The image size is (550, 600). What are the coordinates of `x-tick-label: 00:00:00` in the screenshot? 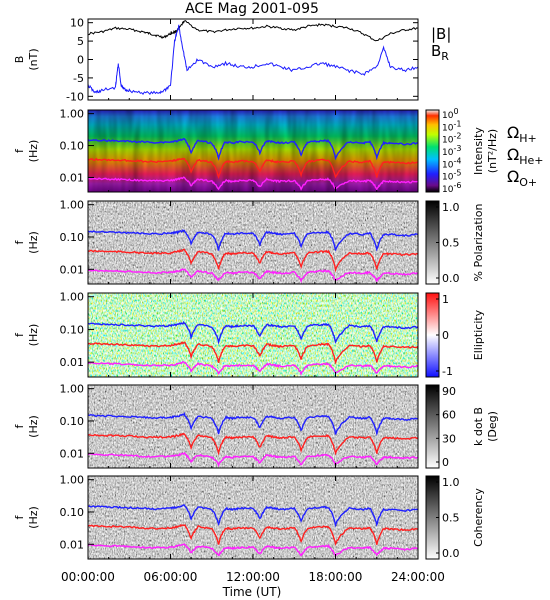 It's located at (88, 577).